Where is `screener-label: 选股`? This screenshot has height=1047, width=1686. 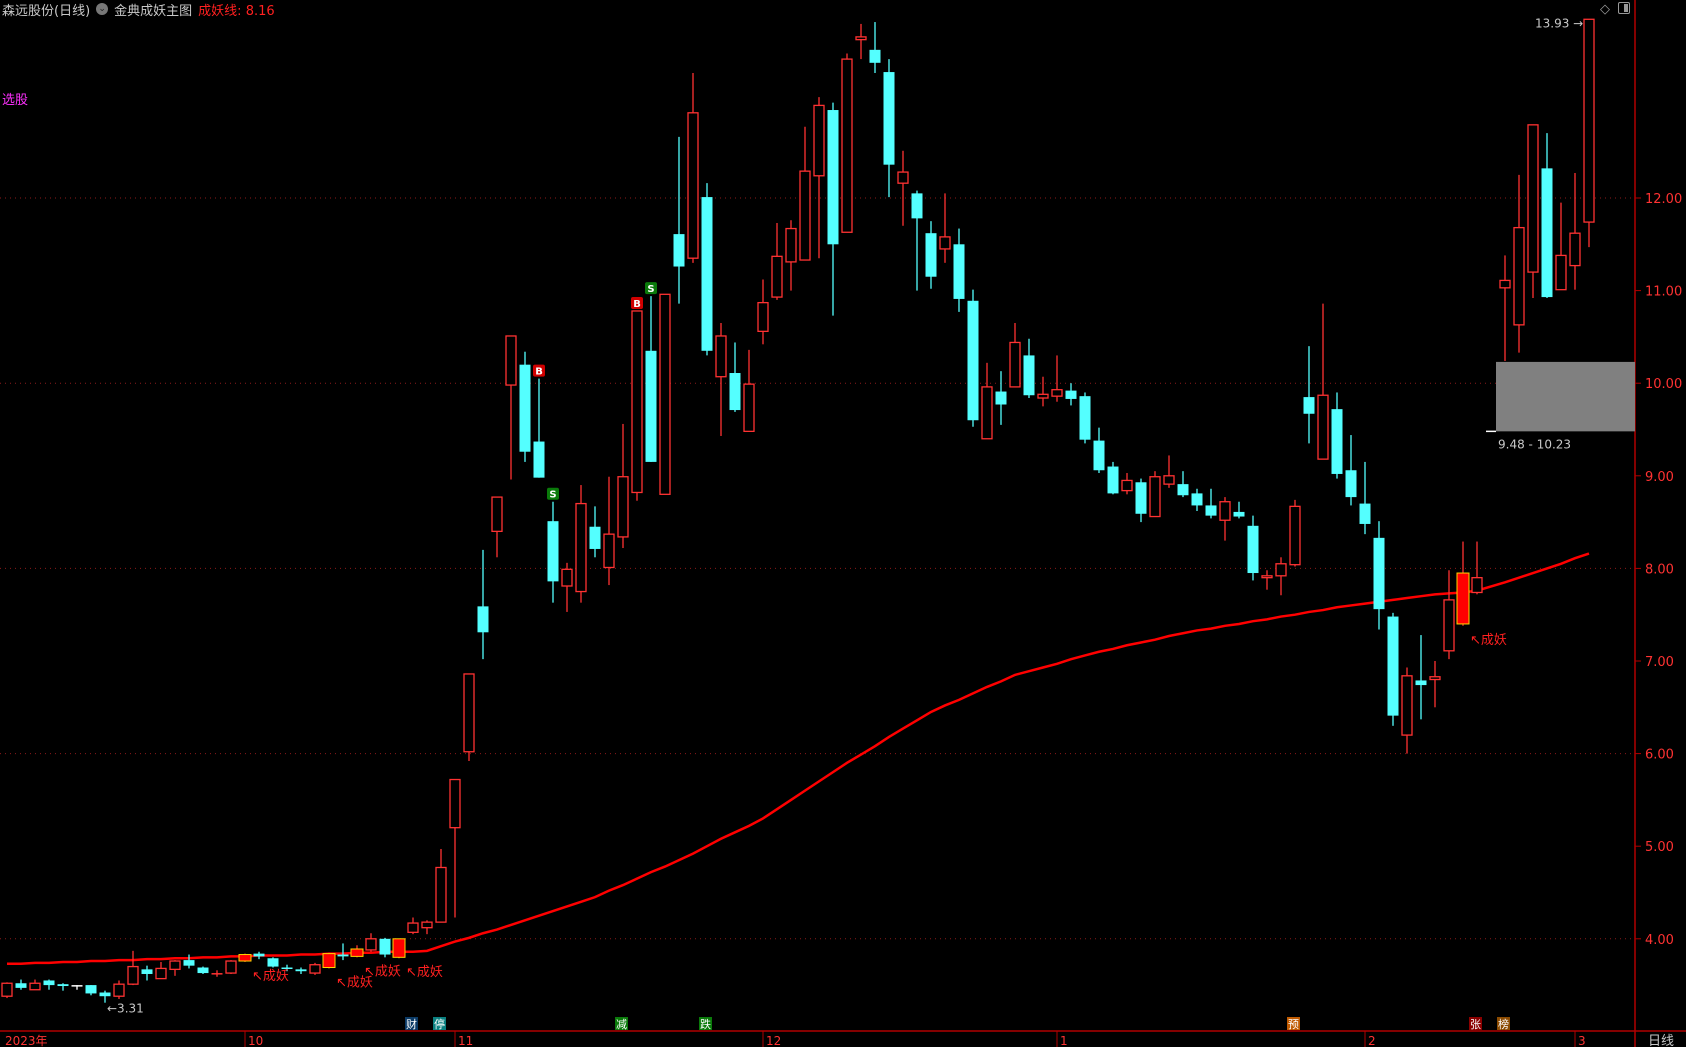 screener-label: 选股 is located at coordinates (15, 100).